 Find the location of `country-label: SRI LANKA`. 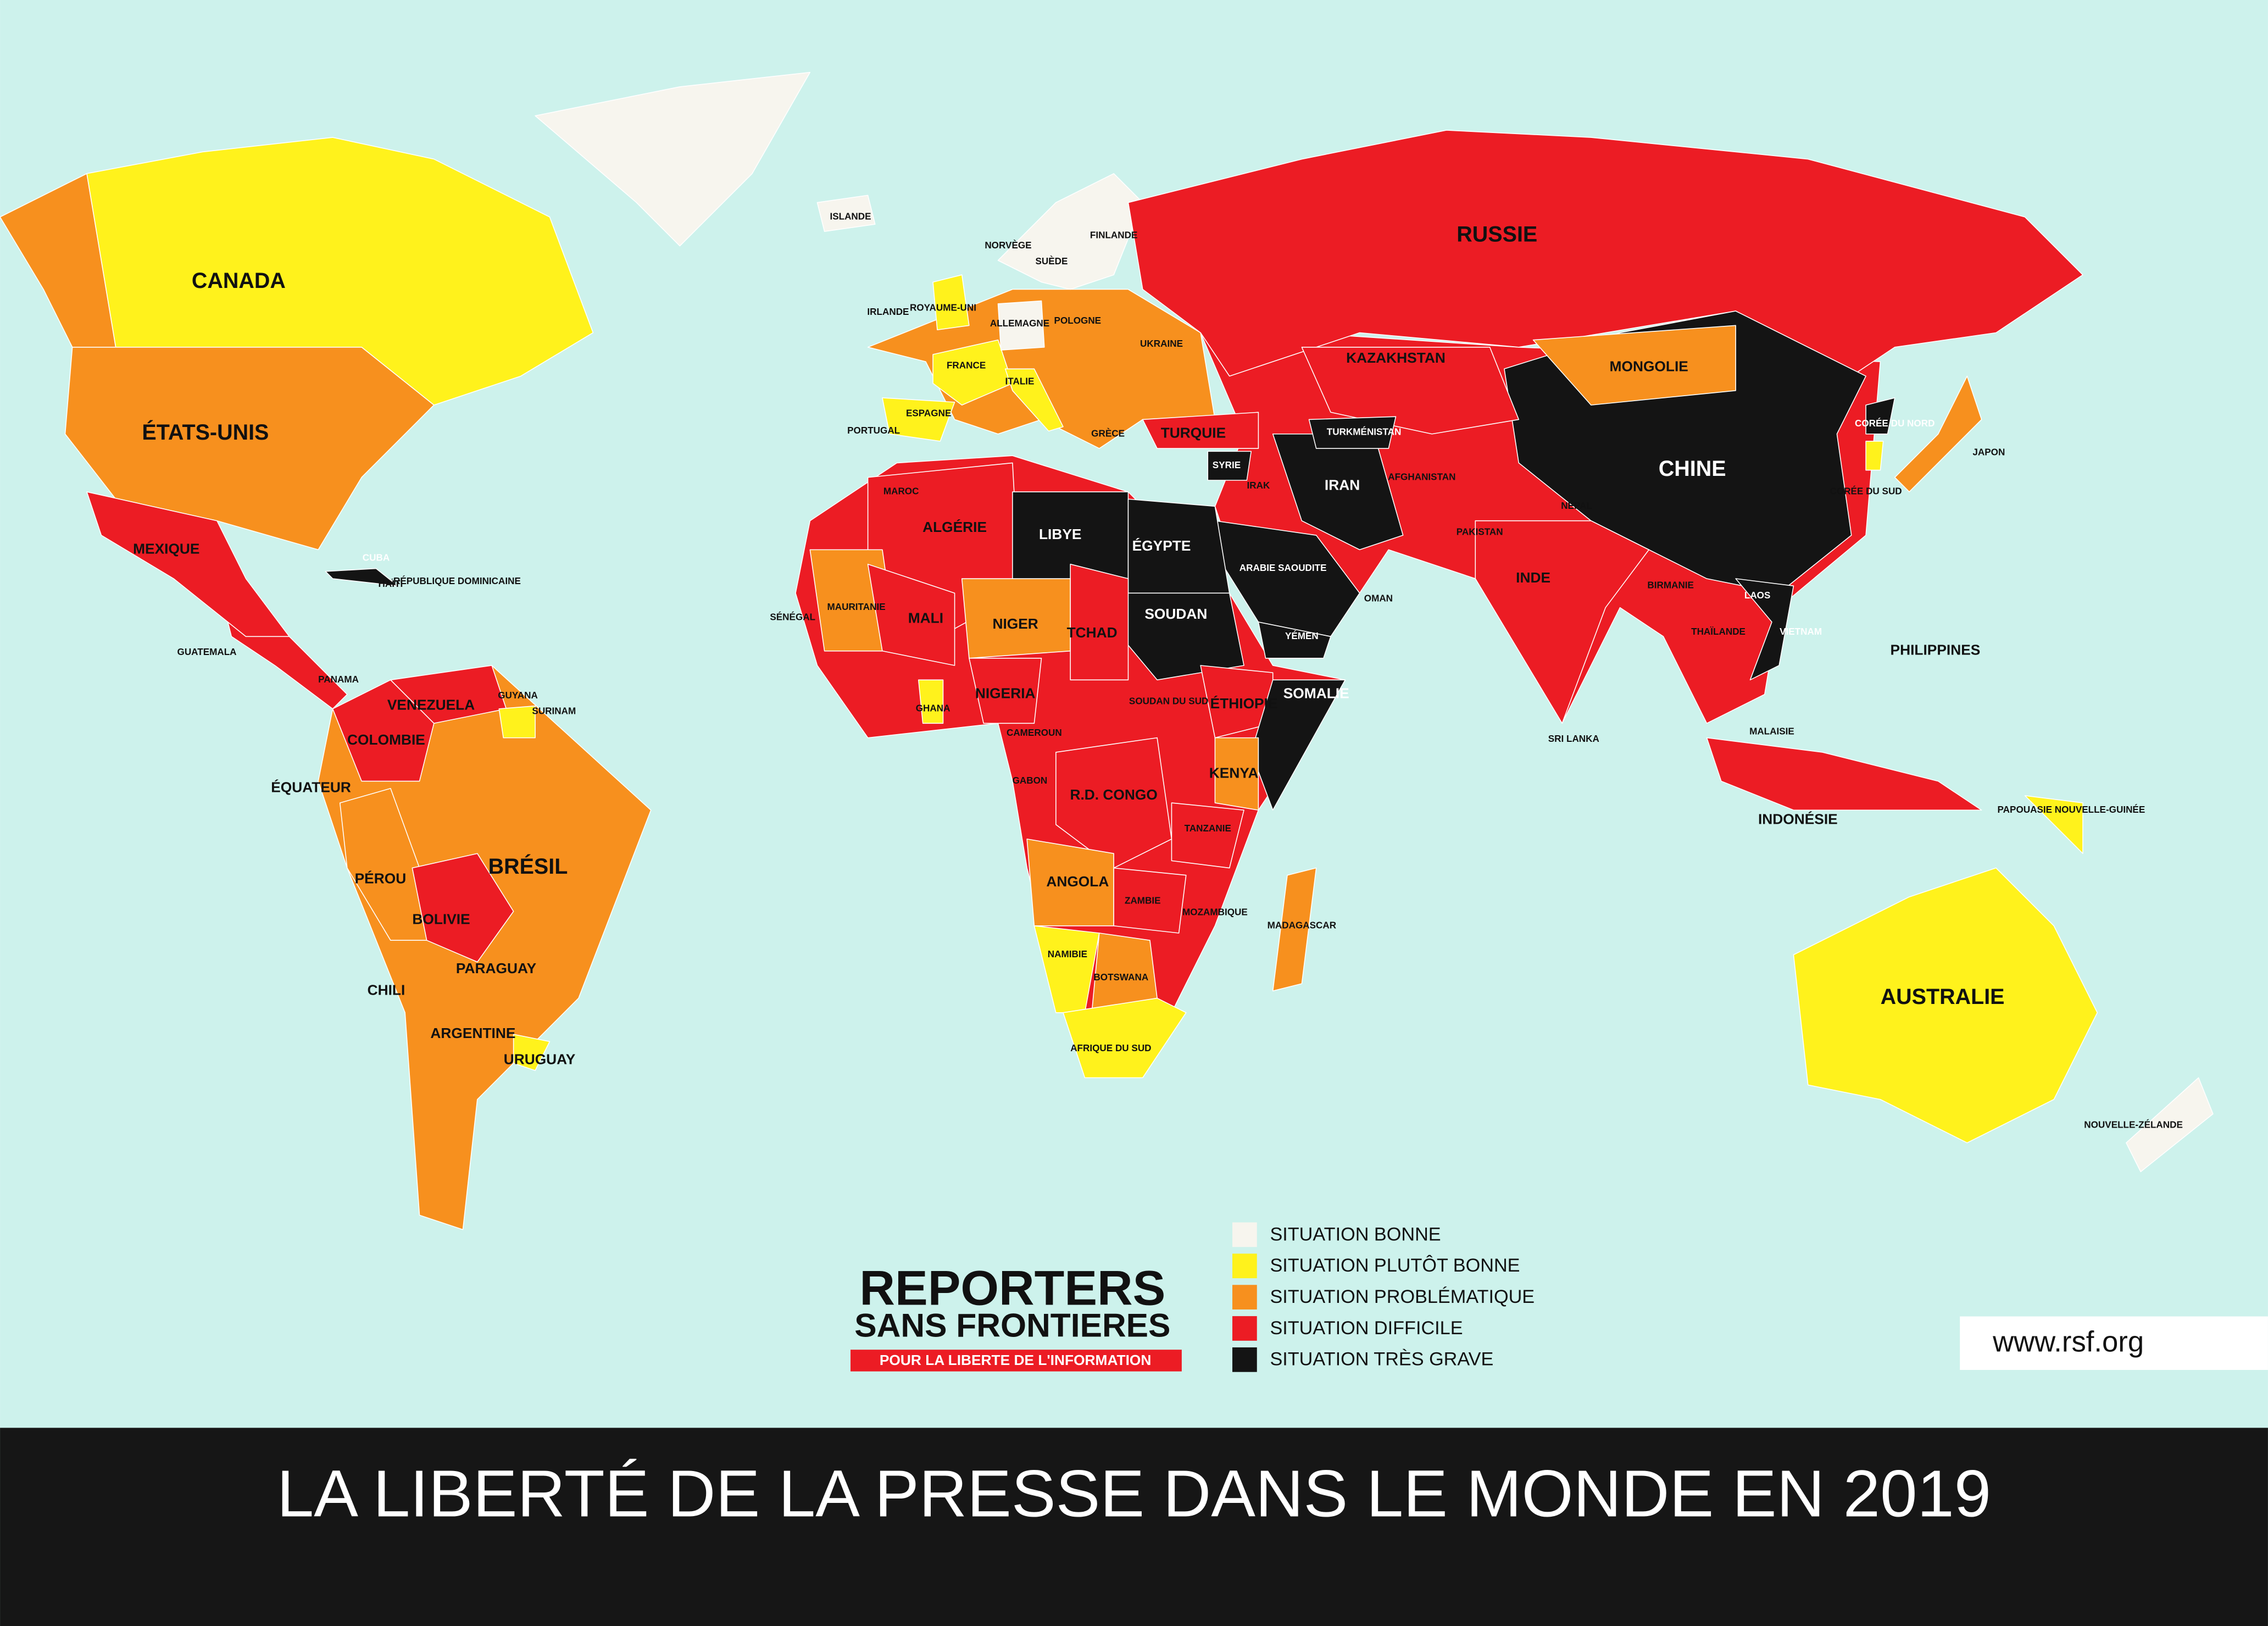

country-label: SRI LANKA is located at coordinates (1573, 739).